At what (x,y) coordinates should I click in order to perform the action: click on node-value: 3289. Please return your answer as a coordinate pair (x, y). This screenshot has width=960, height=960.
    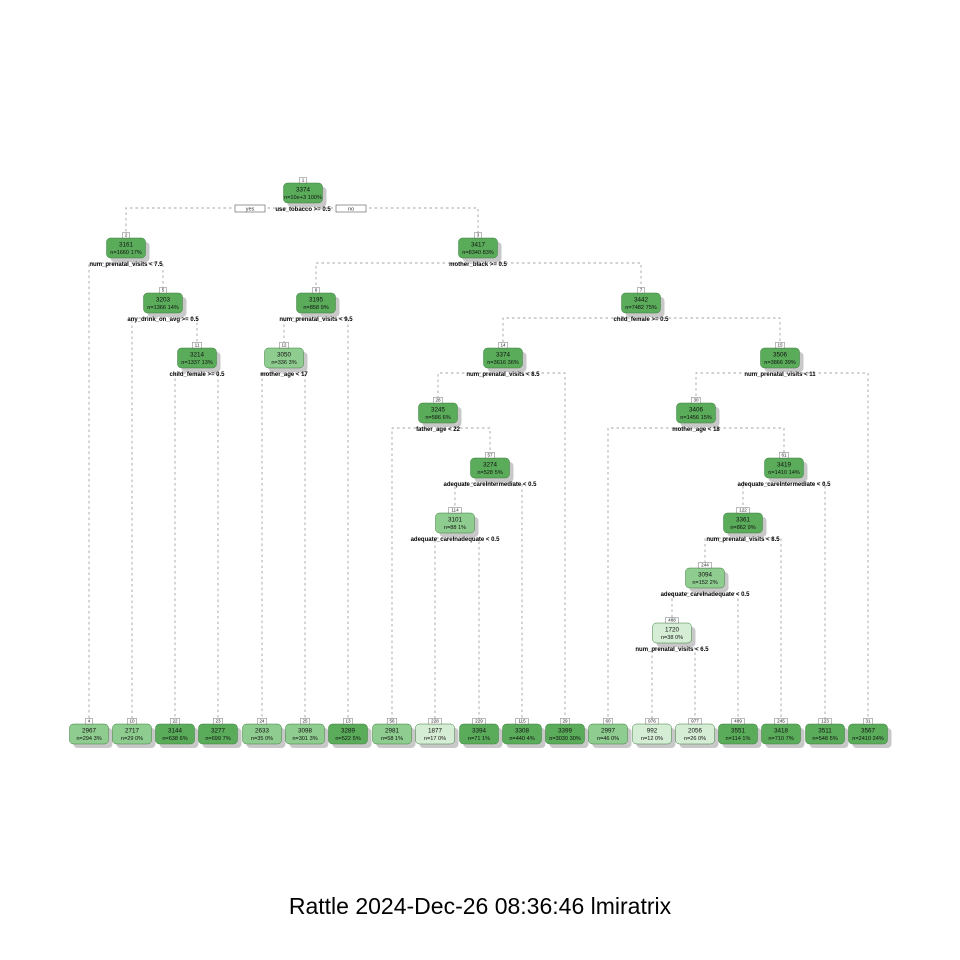
    Looking at the image, I should click on (348, 731).